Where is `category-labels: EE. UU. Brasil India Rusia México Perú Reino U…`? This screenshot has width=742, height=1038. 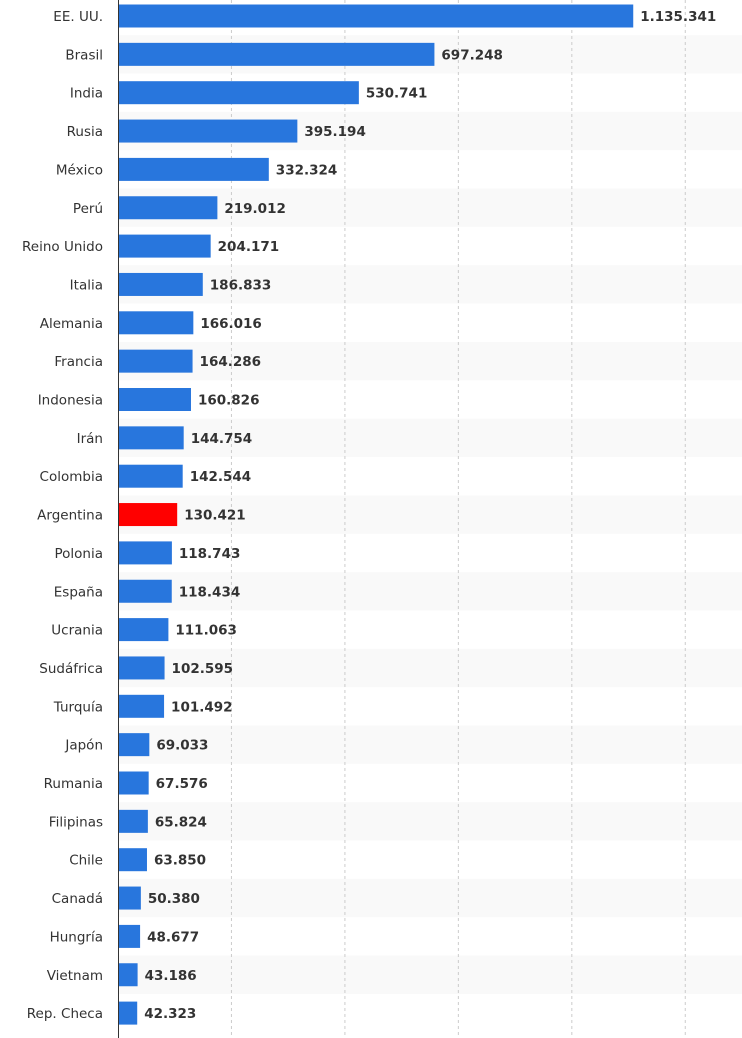 category-labels: EE. UU. Brasil India Rusia México Perú Reino U… is located at coordinates (62, 515).